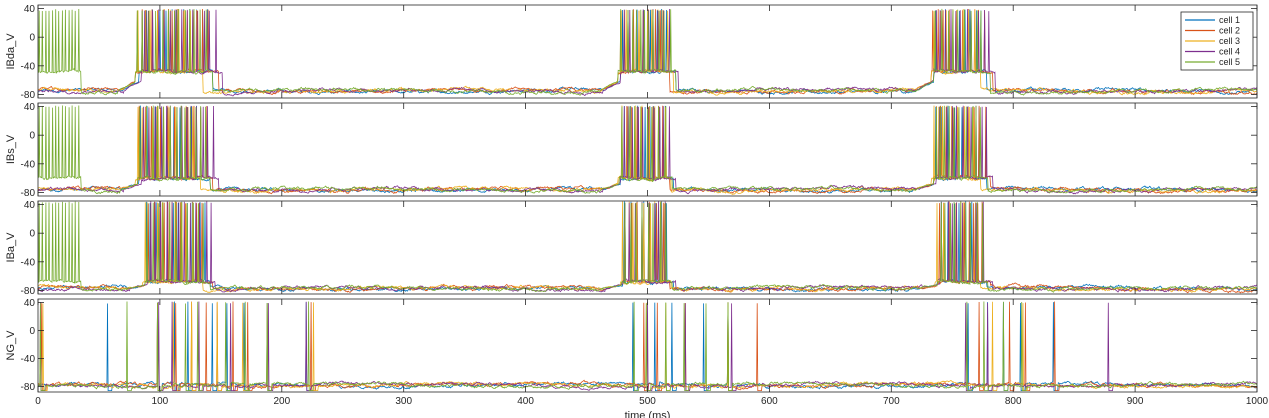  I want to click on x-tick-label: 1000, so click(1257, 401).